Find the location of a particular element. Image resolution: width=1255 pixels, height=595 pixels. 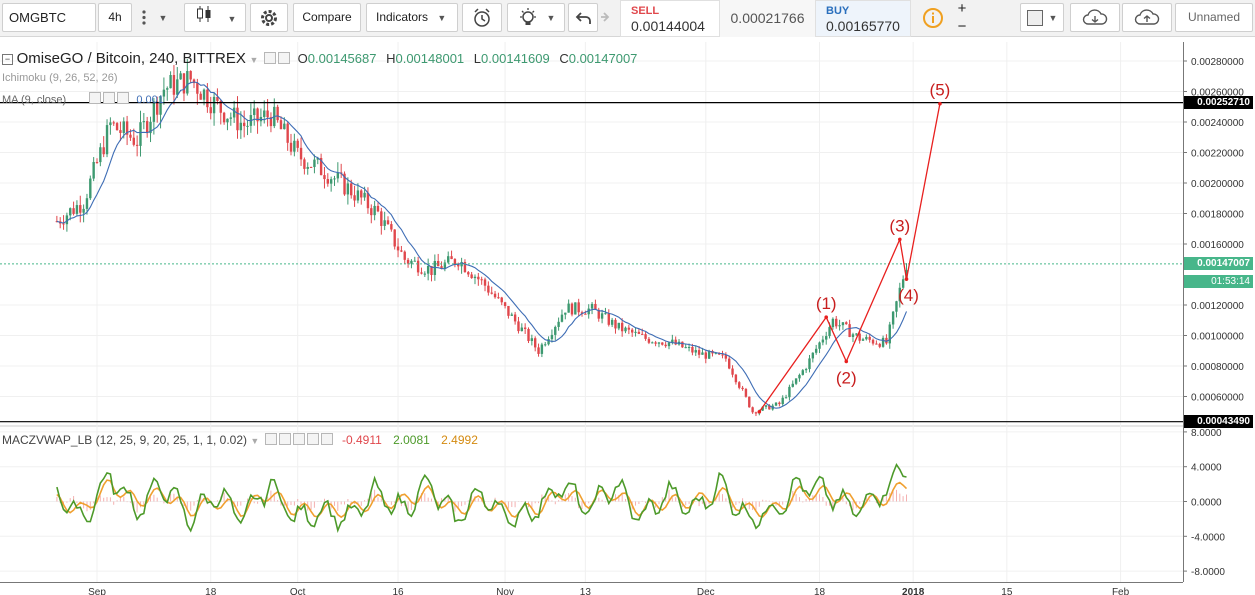

interval-selector: 4h is located at coordinates (115, 17).